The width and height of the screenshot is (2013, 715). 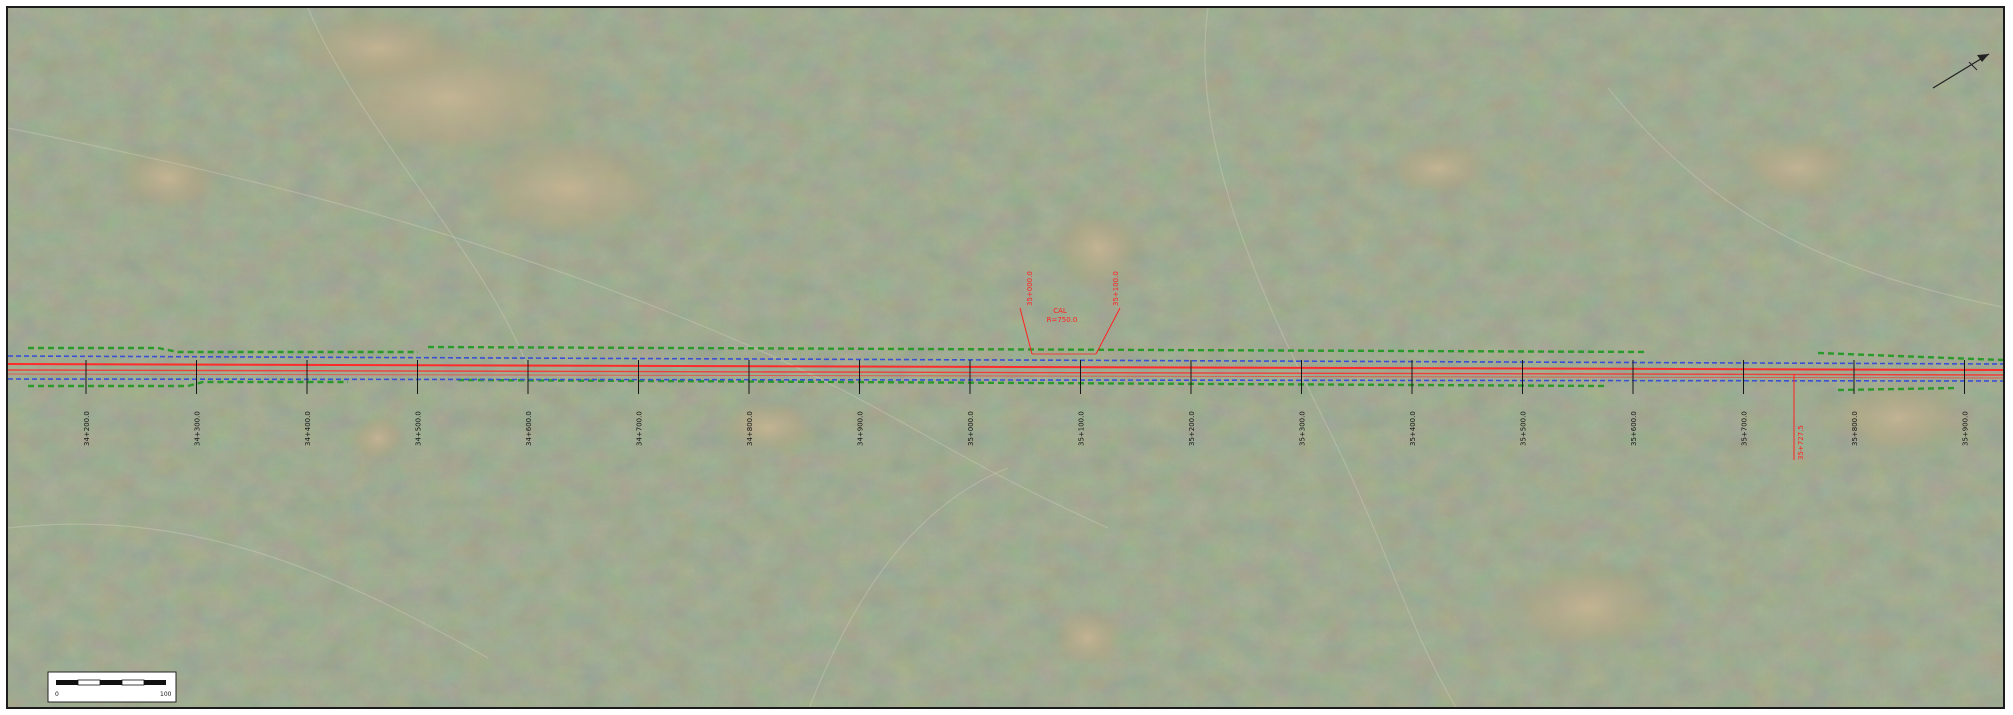 I want to click on station-label: 34+300.0, so click(x=198, y=428).